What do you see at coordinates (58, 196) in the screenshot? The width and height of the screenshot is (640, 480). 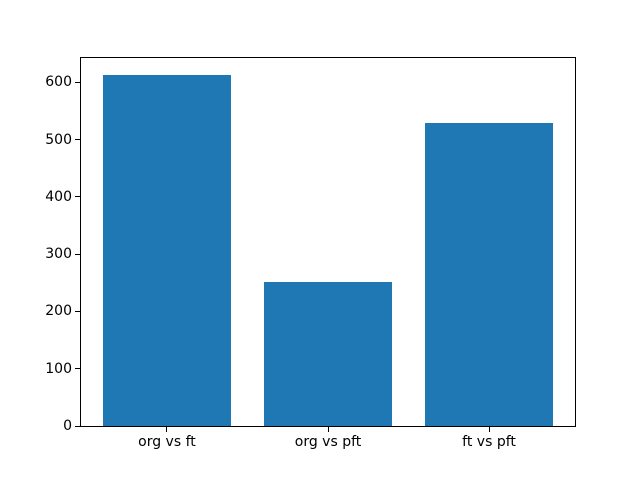 I see `y-tick-label: 400` at bounding box center [58, 196].